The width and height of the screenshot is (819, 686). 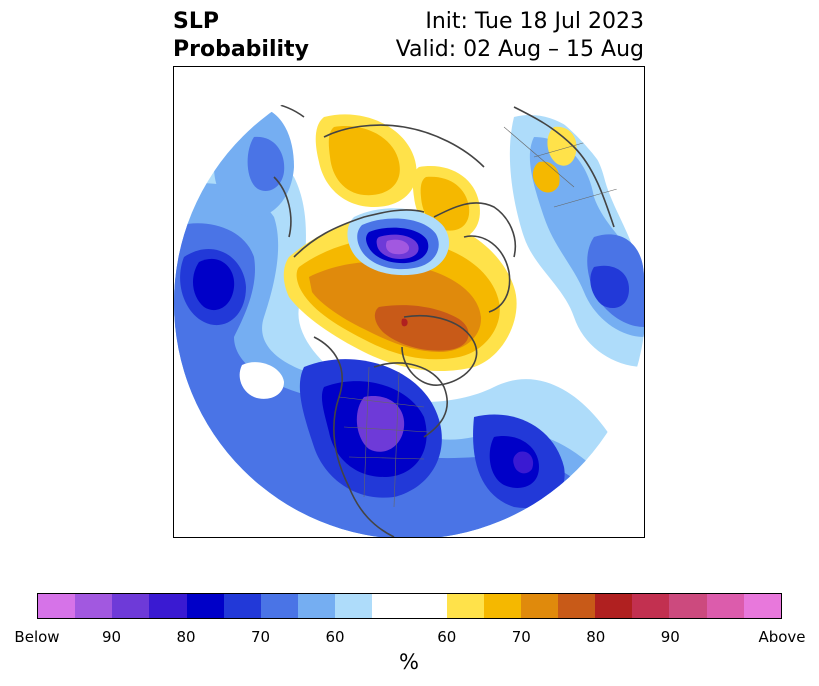 I want to click on colorbar-tick-label: Below, so click(x=37, y=637).